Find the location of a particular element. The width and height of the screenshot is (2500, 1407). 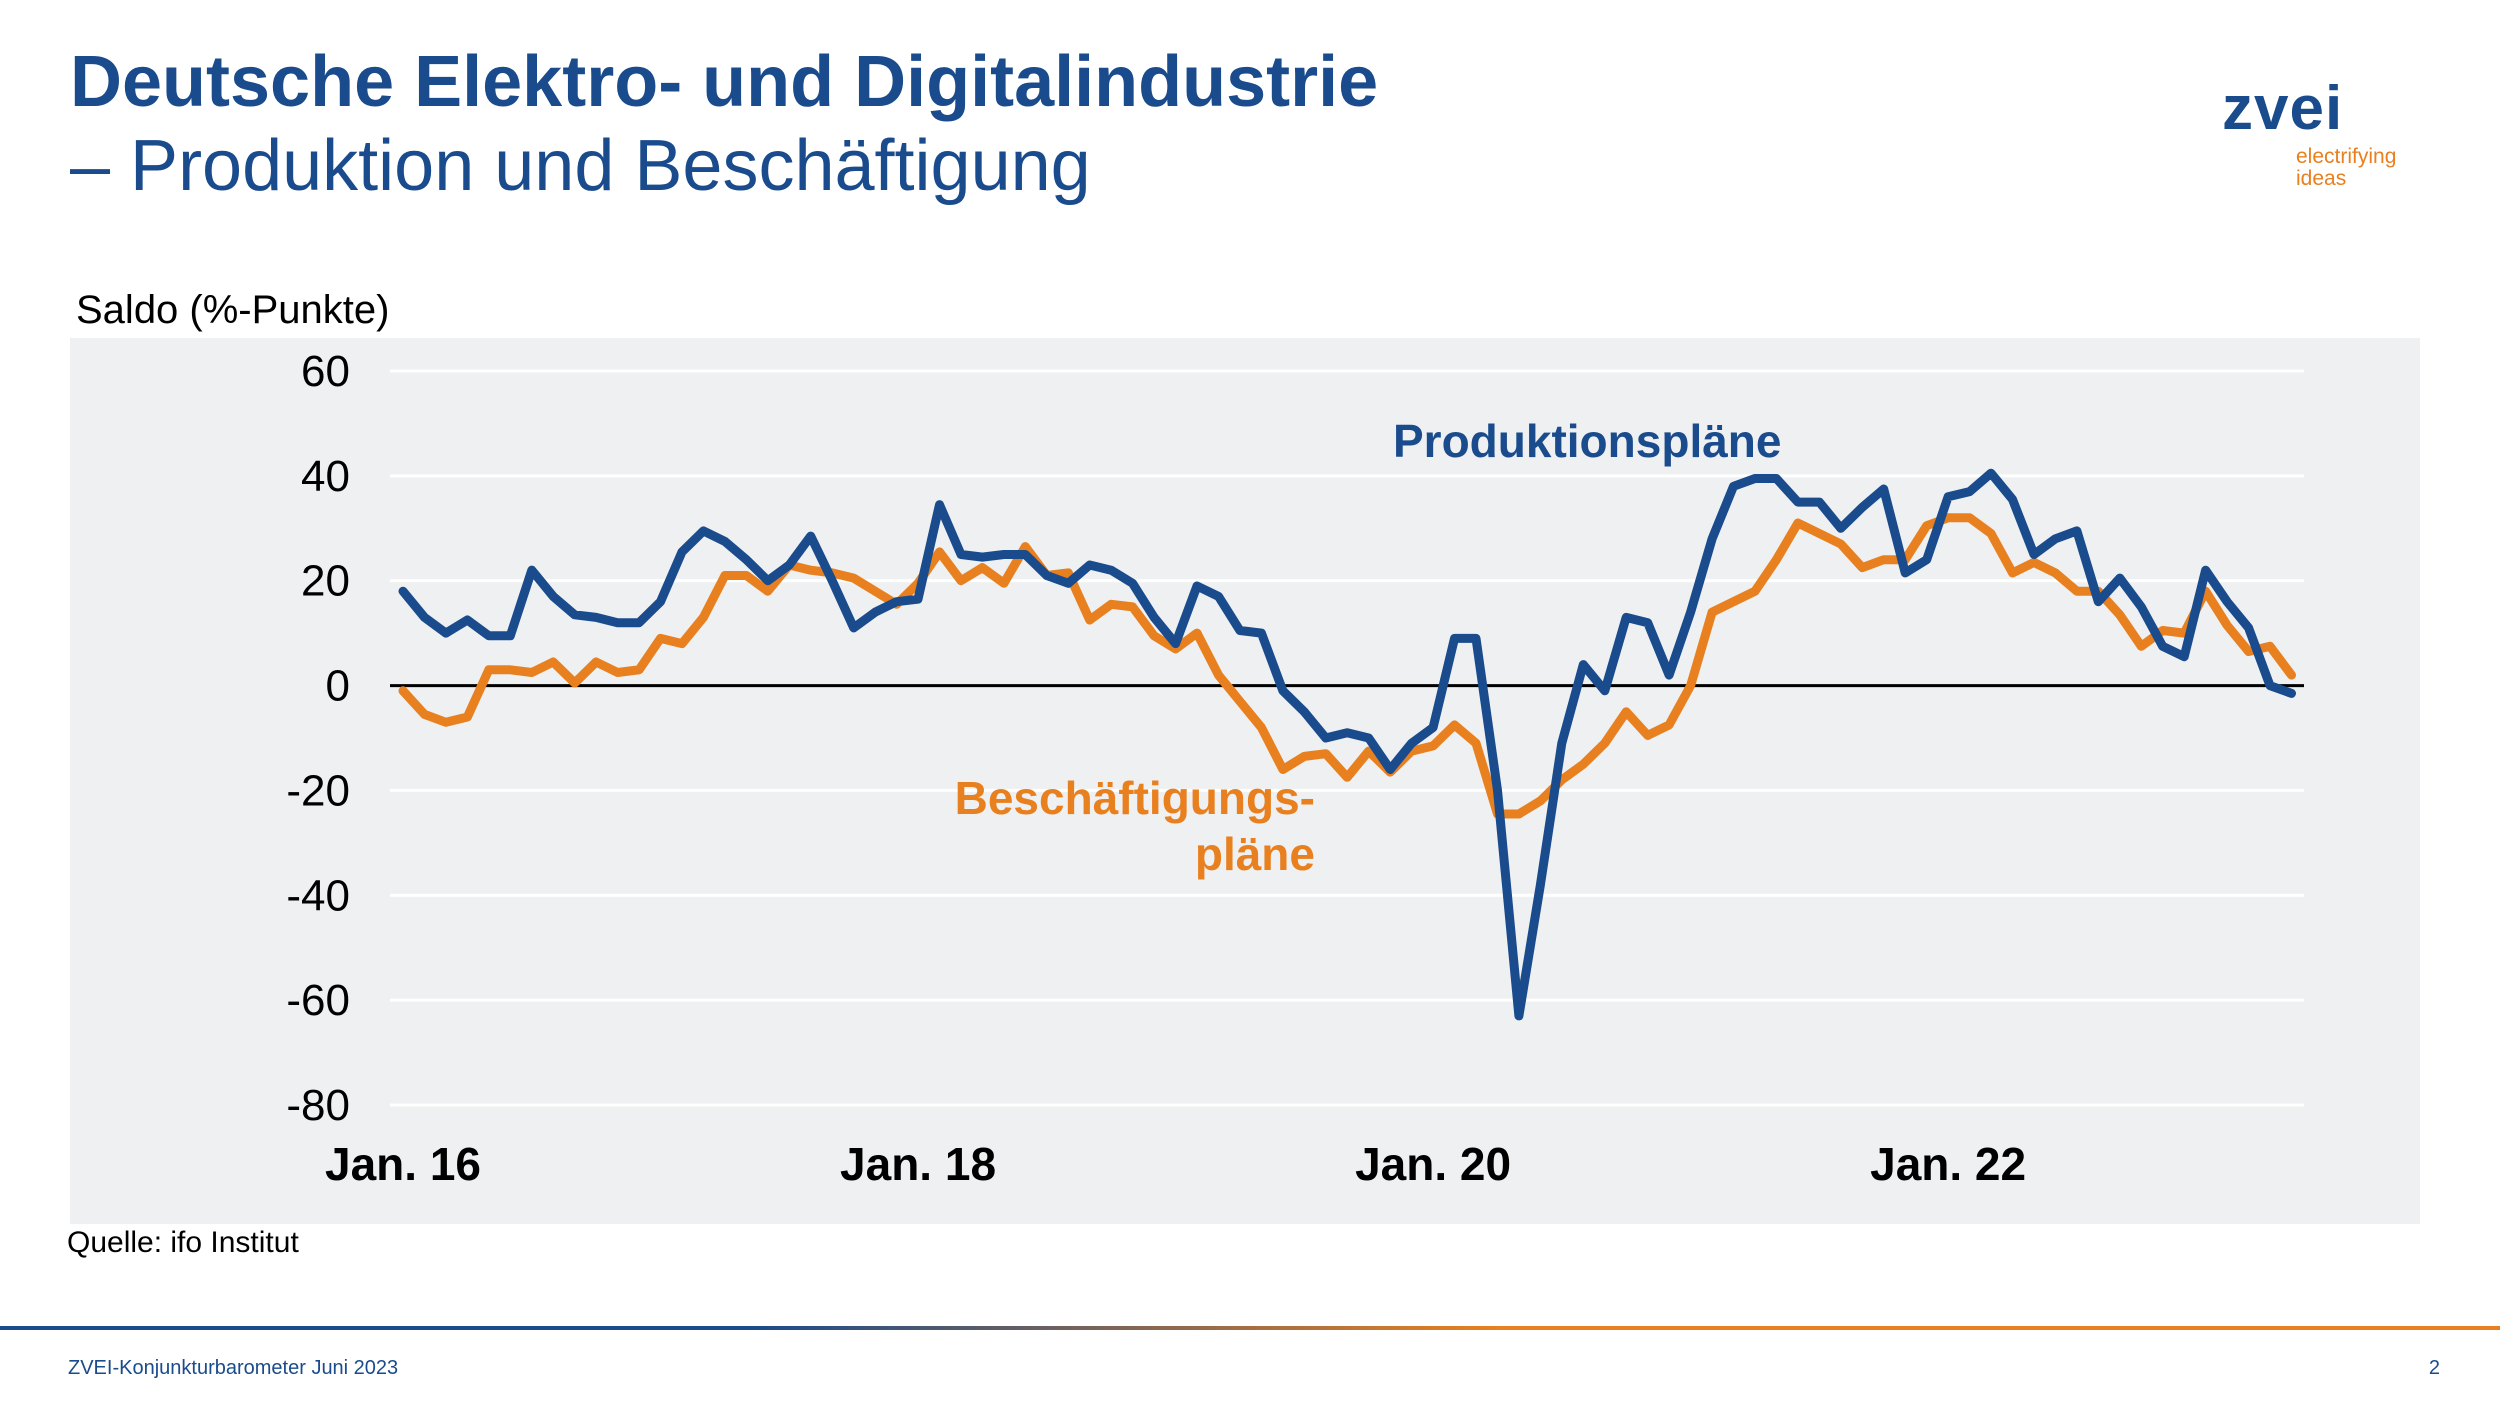

series-label-production: Produktionspläne is located at coordinates (1587, 441).